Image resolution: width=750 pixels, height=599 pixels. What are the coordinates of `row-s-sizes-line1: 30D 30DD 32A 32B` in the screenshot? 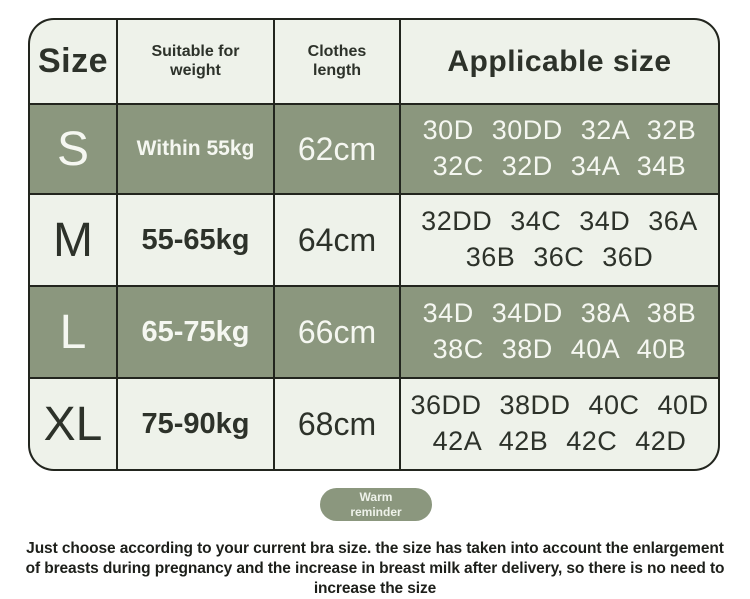 It's located at (559, 130).